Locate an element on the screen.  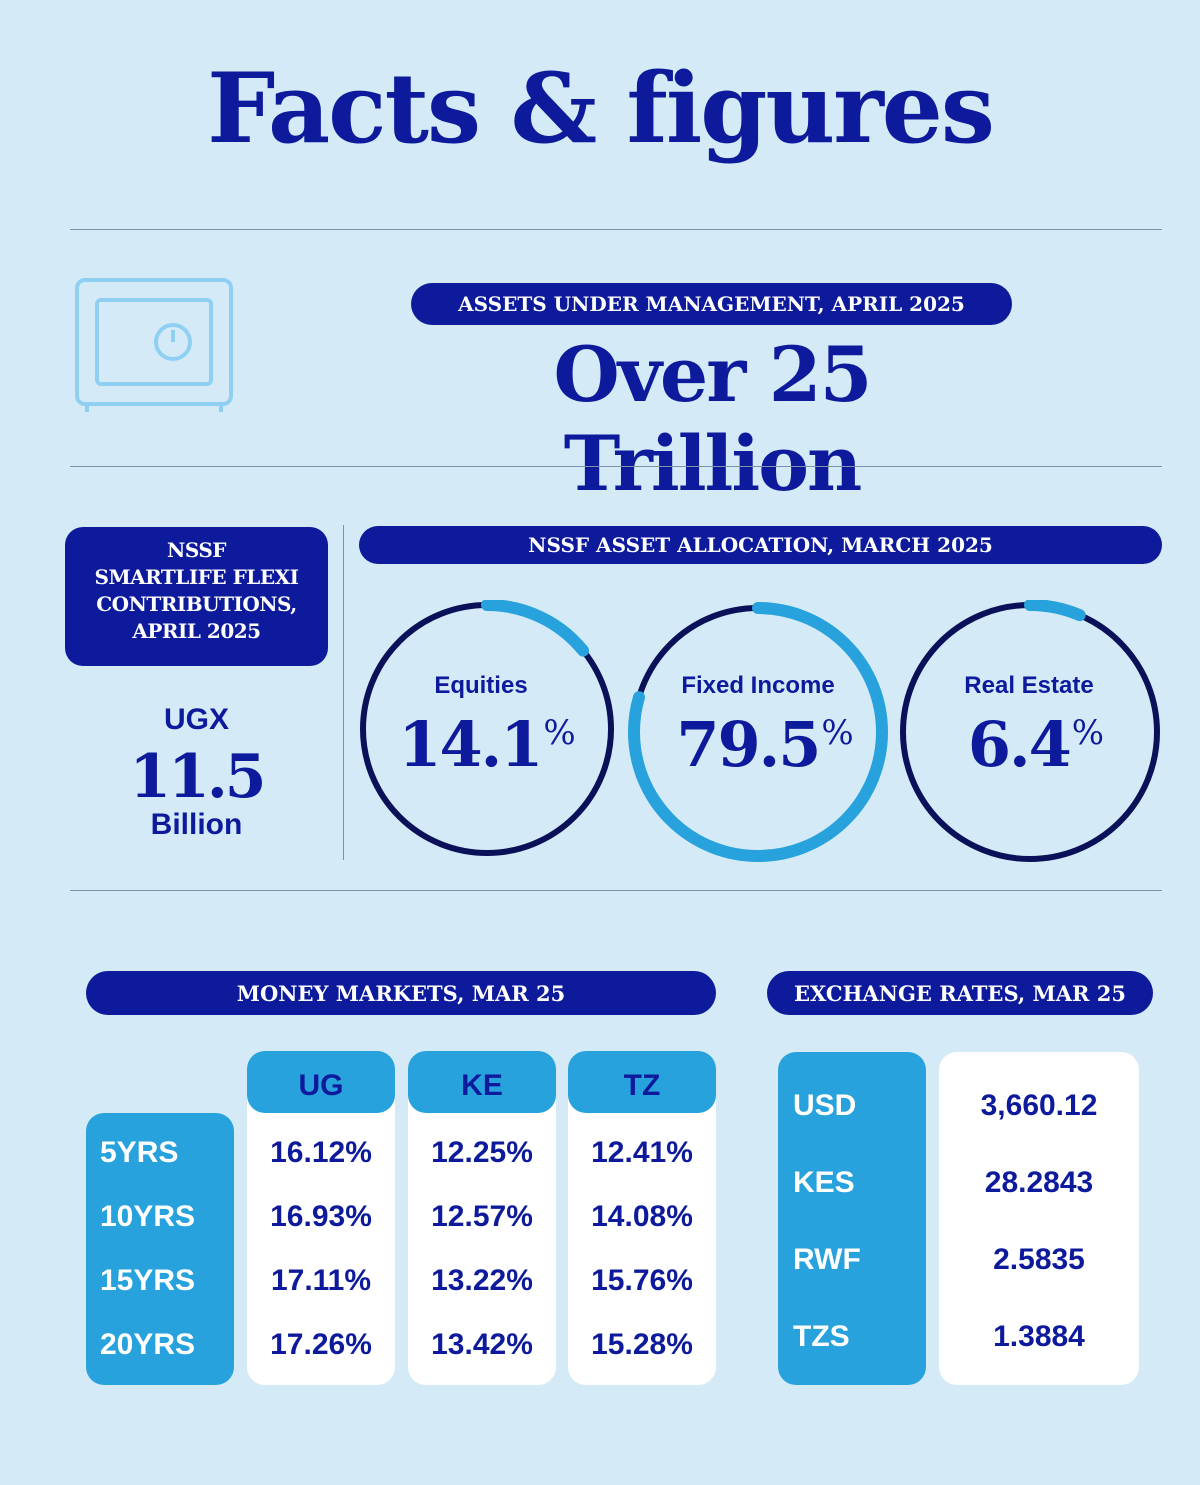
contributions-value: 11.5 is located at coordinates (197, 777).